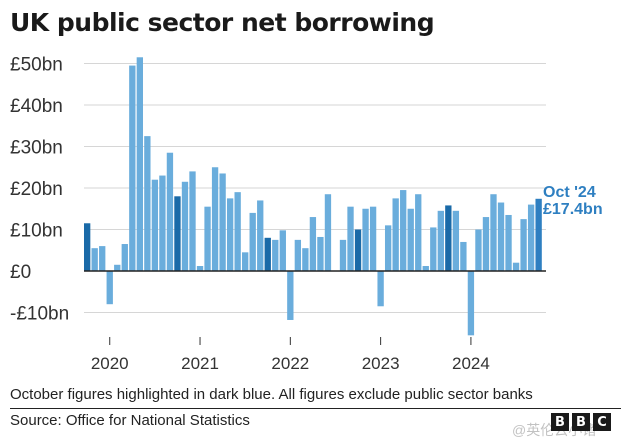 The height and width of the screenshot is (445, 631). What do you see at coordinates (110, 363) in the screenshot?
I see `x-tick-label: 2020` at bounding box center [110, 363].